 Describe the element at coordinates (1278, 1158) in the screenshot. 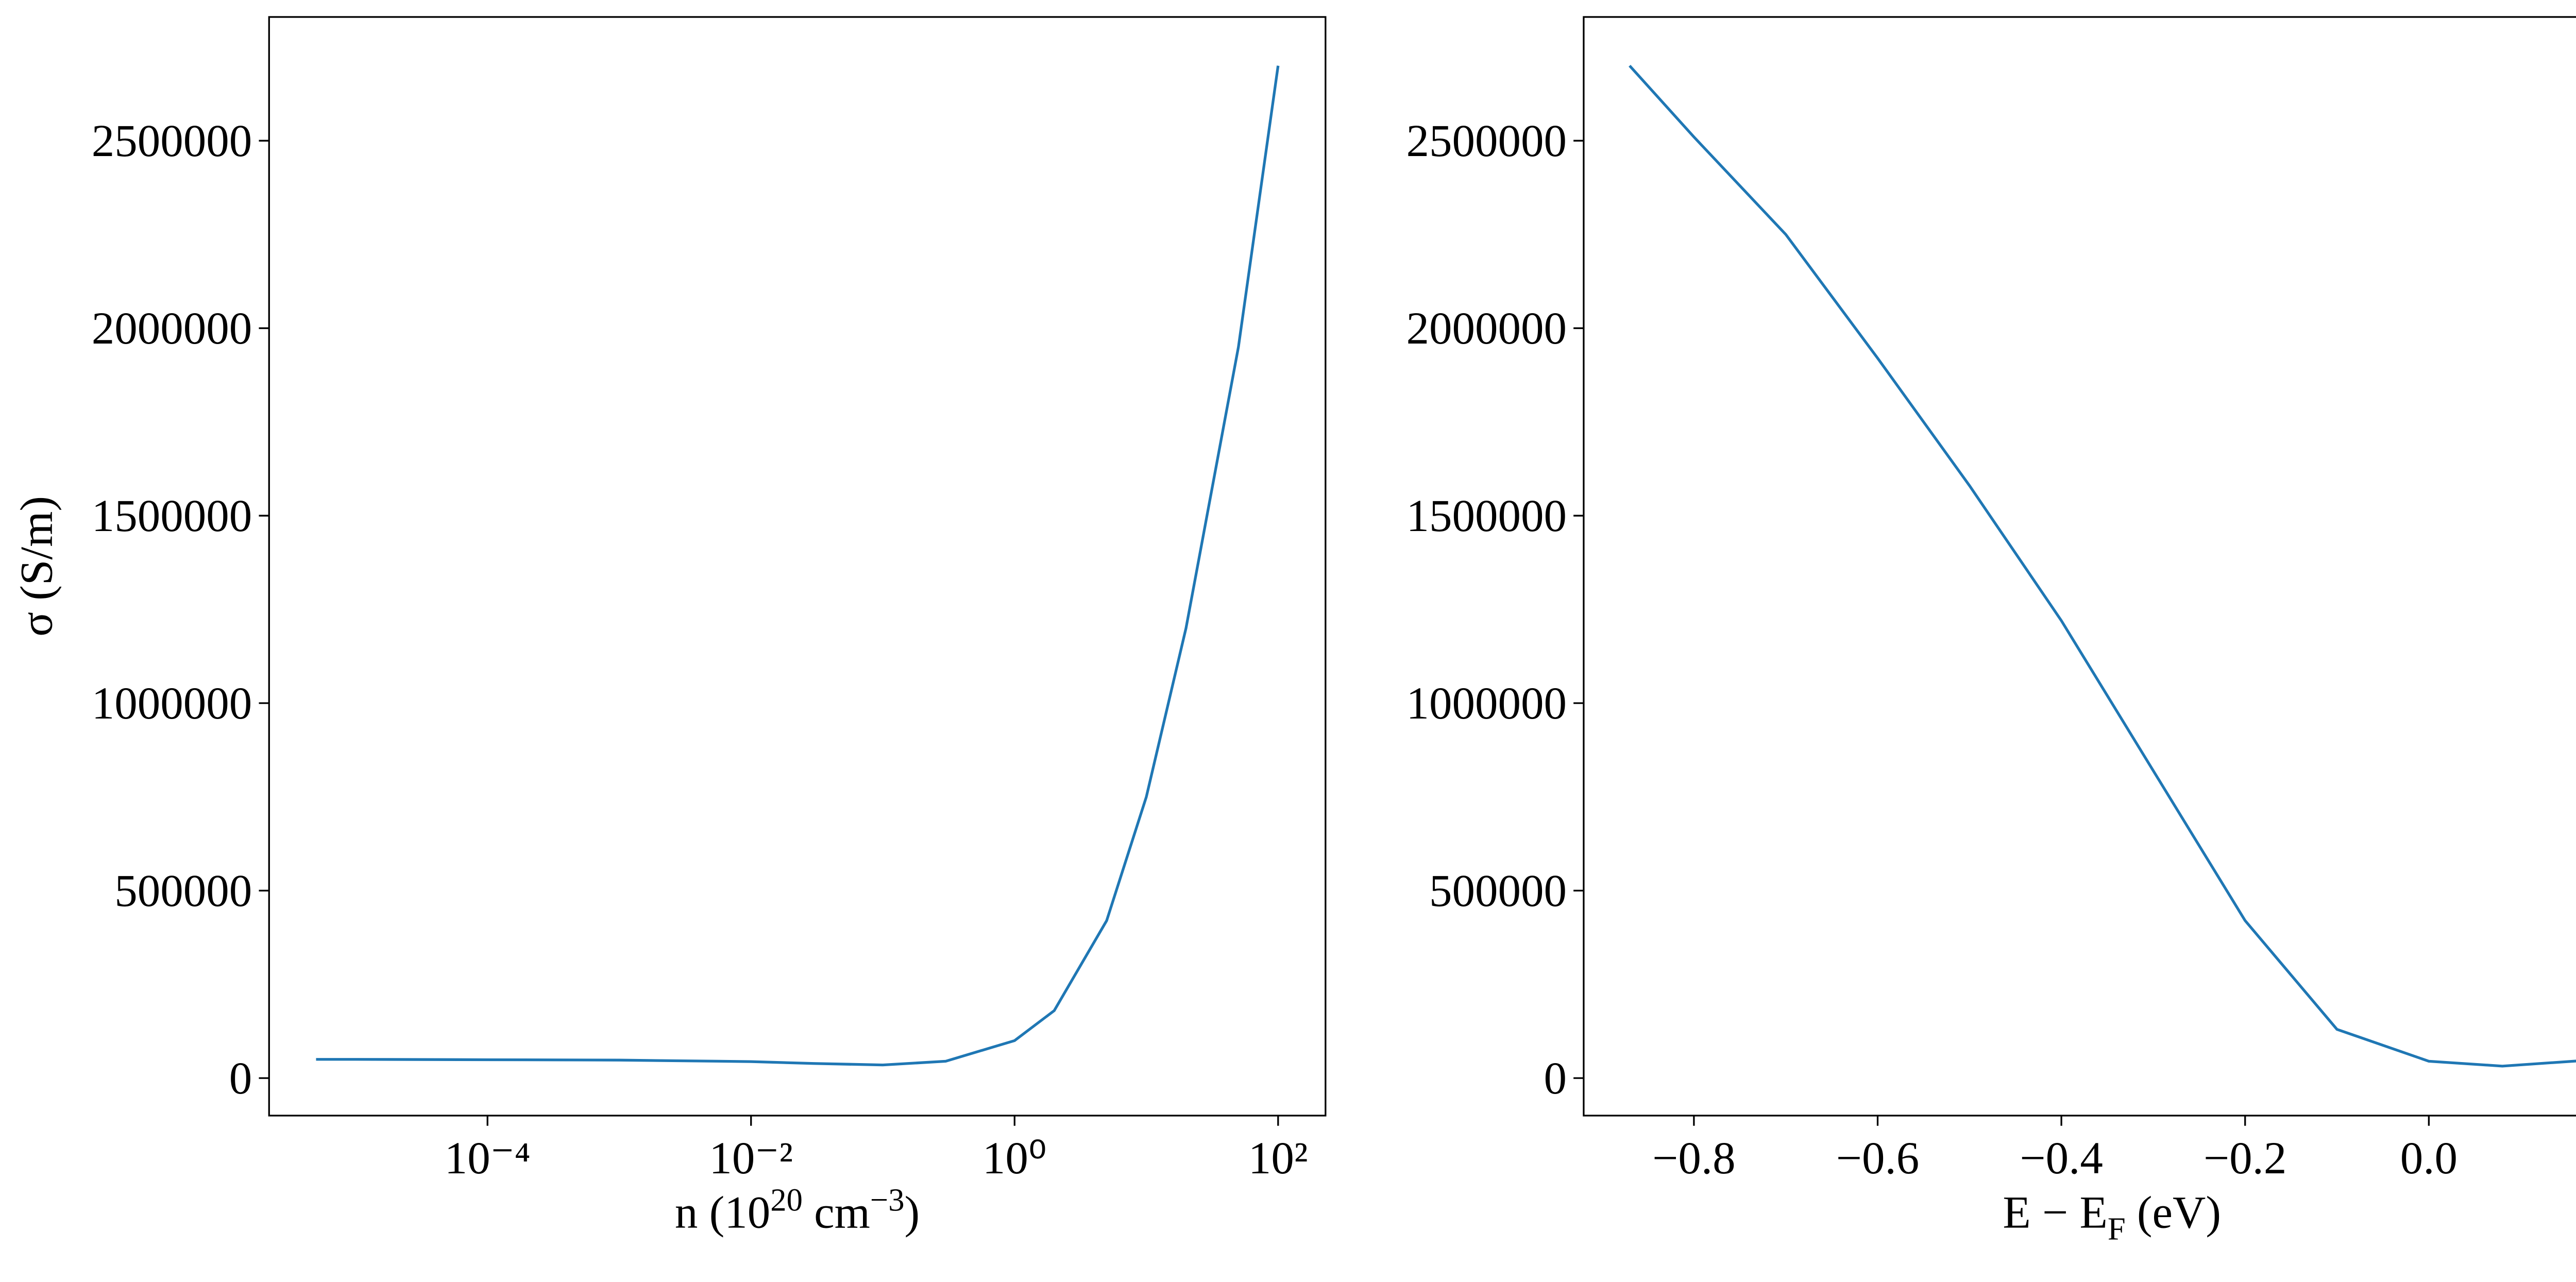

I see `x-tick-label: 10²` at that location.